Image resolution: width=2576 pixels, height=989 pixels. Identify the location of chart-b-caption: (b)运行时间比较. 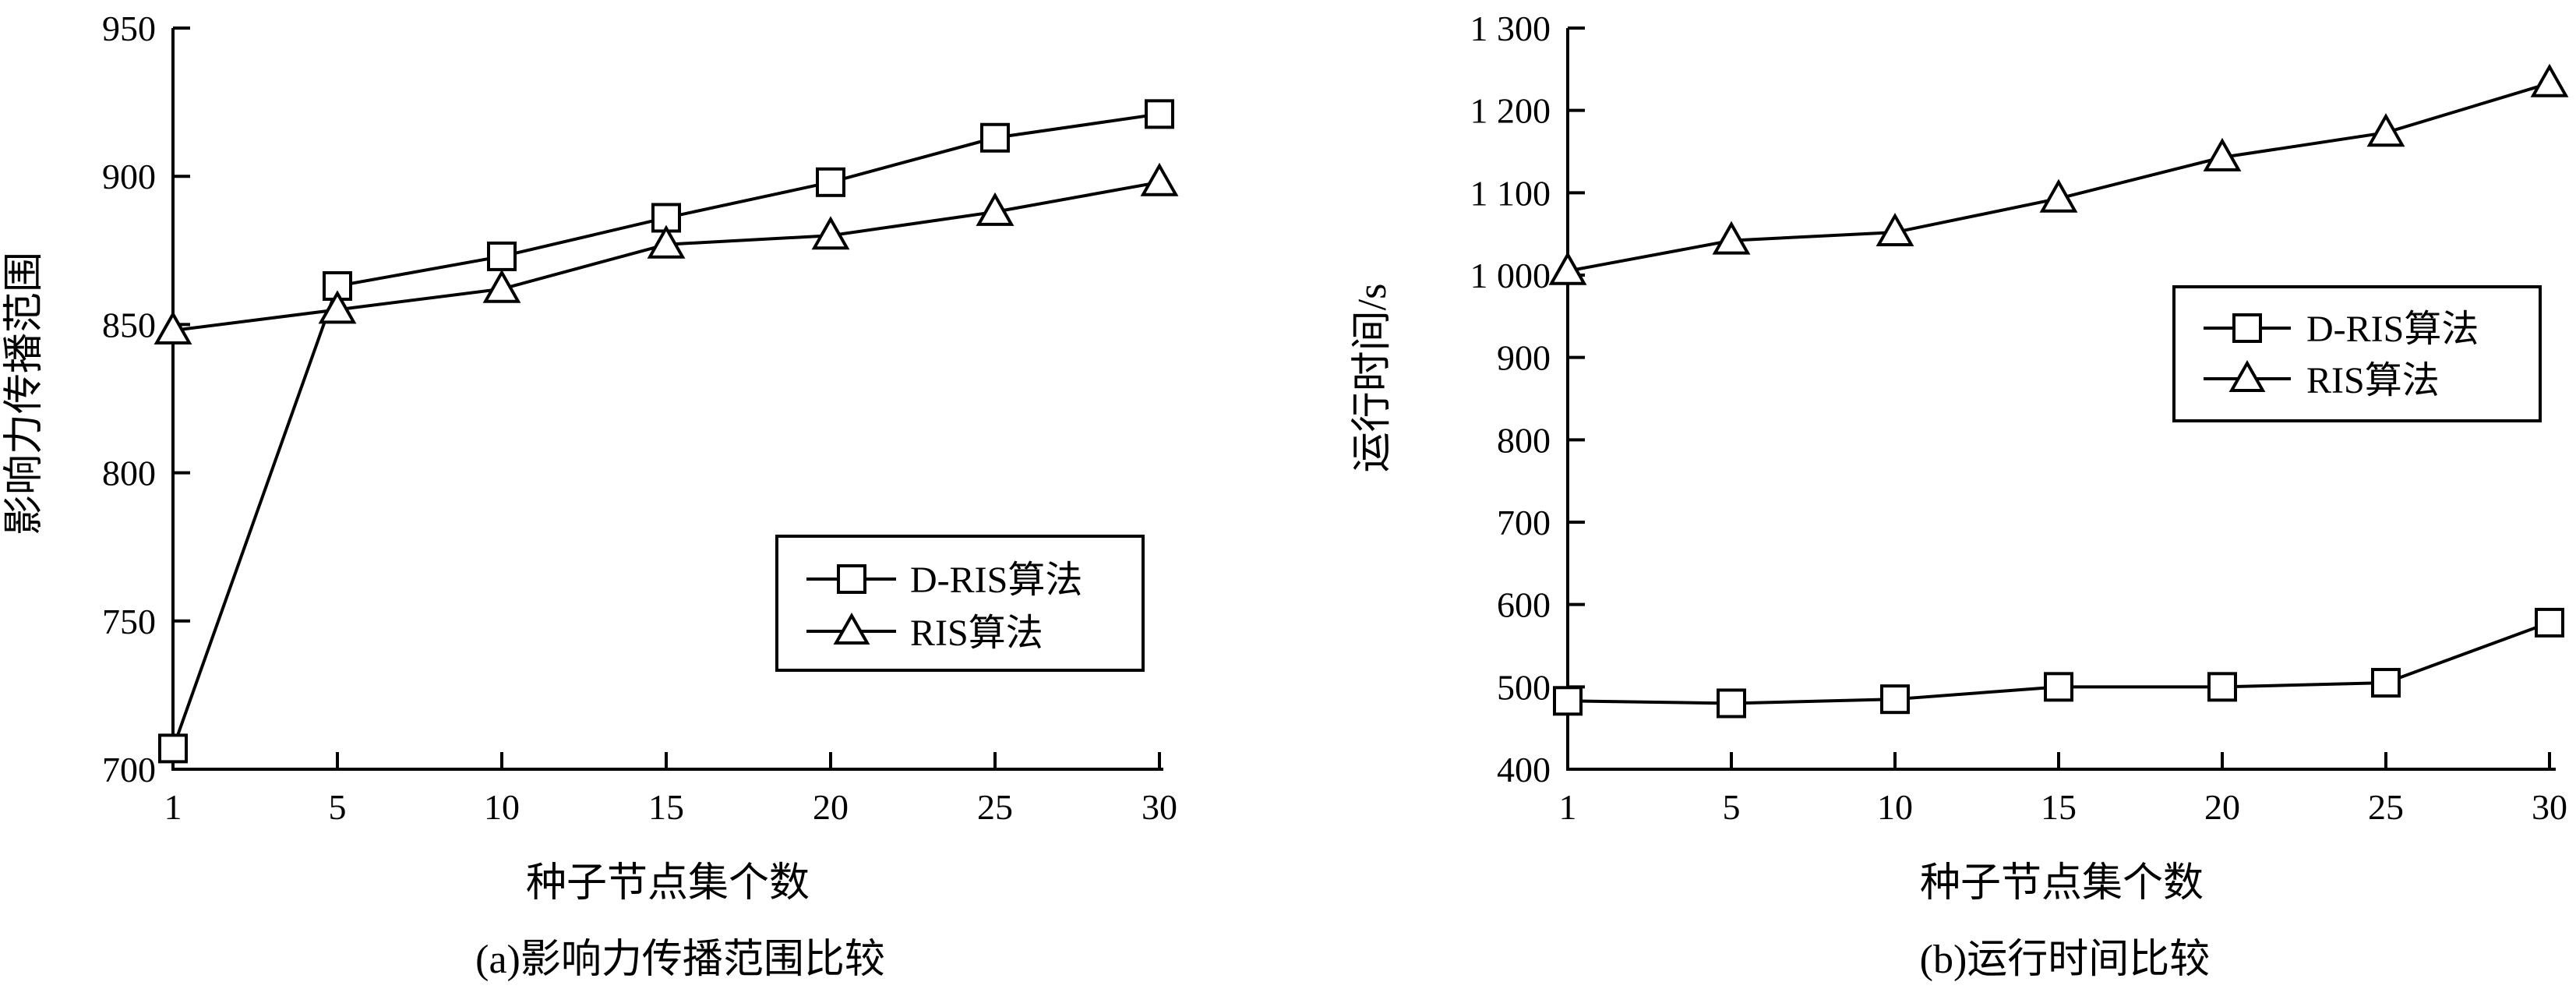
(2065, 960).